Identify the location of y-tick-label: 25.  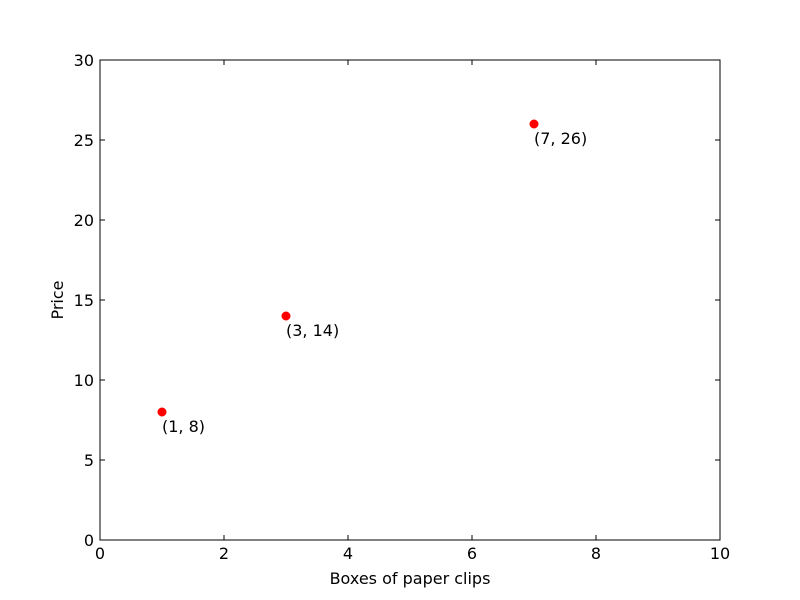
(84, 140).